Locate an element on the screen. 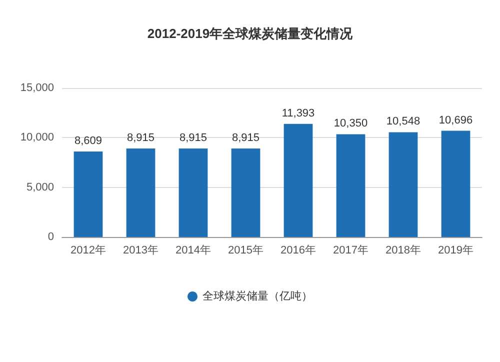 This screenshot has height=362, width=500. text: 10,350 is located at coordinates (351, 124).